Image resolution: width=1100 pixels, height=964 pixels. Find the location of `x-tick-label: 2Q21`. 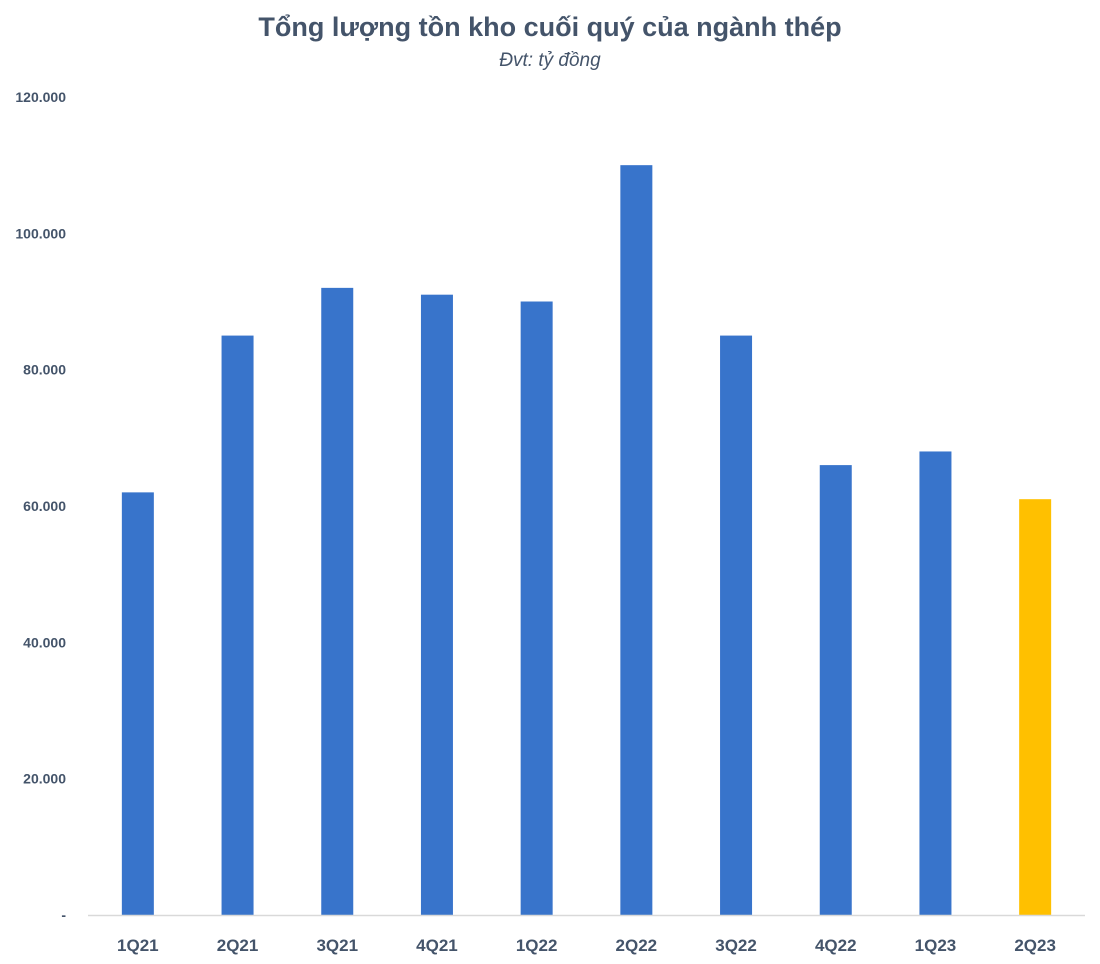

x-tick-label: 2Q21 is located at coordinates (238, 945).